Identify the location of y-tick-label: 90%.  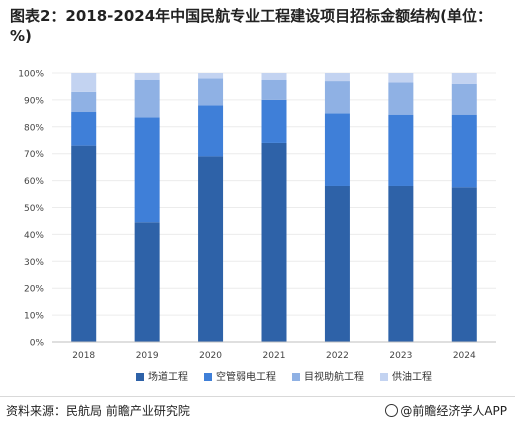
(34, 101).